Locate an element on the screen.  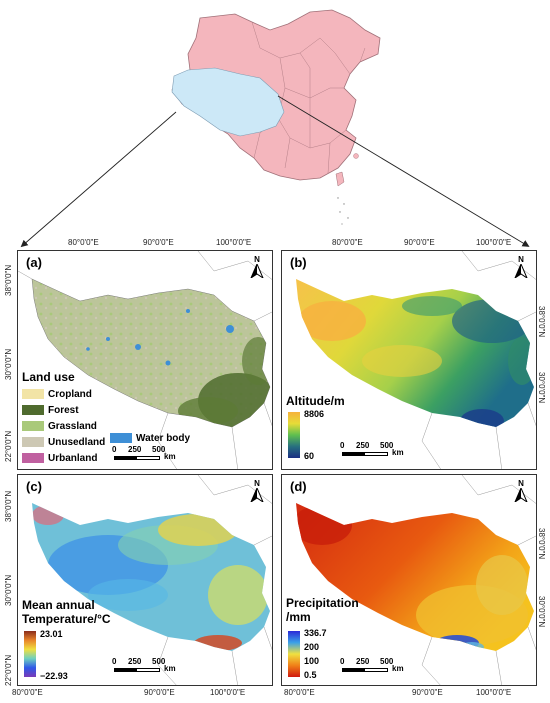
legend-item-forest: Forest is located at coordinates (50, 410).